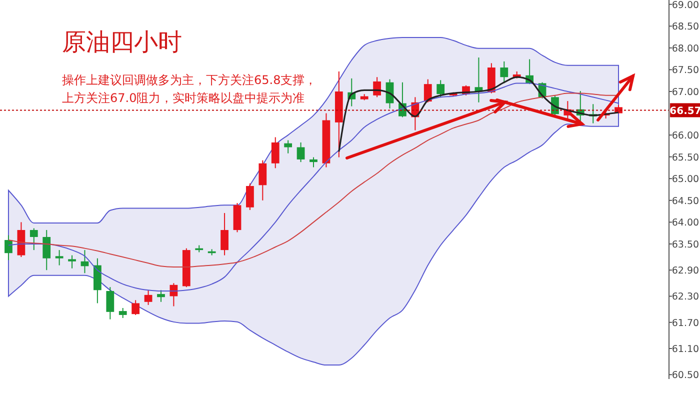 This screenshot has width=700, height=396. Describe the element at coordinates (686, 180) in the screenshot. I see `y-tick-label: 65.00` at that location.